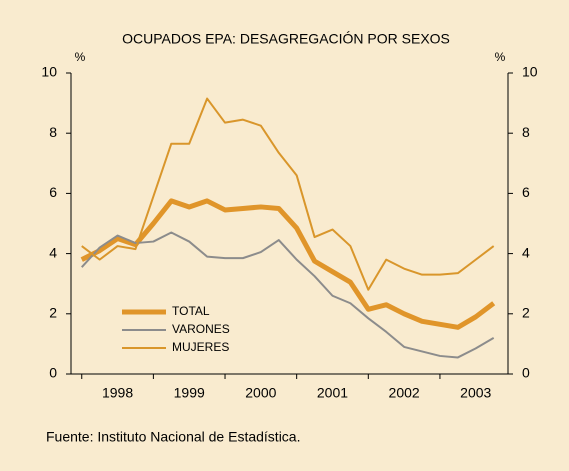  Describe the element at coordinates (49, 72) in the screenshot. I see `y-tick-label: 10` at that location.